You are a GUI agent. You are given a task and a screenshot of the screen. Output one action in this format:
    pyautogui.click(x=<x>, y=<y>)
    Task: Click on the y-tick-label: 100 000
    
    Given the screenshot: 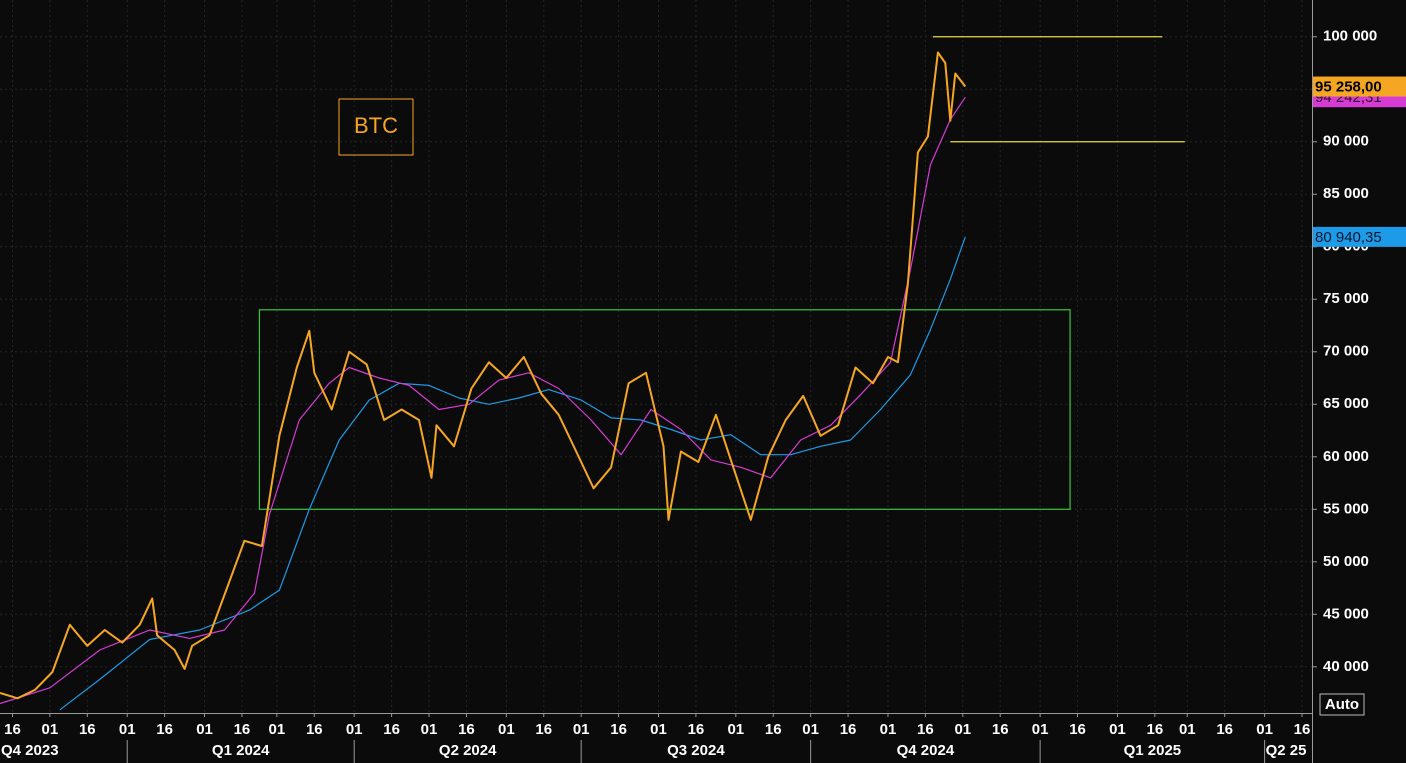 What is the action you would take?
    pyautogui.click(x=1350, y=36)
    